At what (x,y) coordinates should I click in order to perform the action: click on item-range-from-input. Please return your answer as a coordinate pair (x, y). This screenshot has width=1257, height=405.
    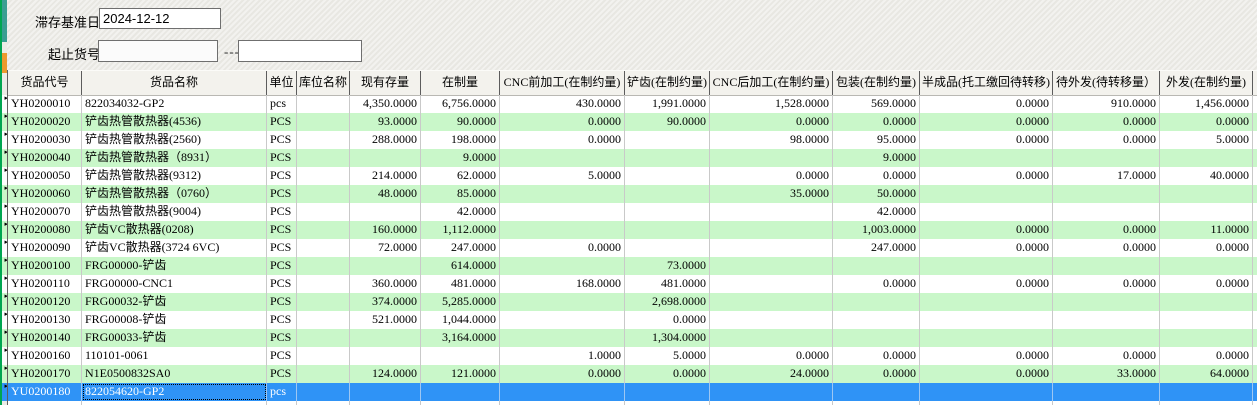
    Looking at the image, I should click on (158, 51).